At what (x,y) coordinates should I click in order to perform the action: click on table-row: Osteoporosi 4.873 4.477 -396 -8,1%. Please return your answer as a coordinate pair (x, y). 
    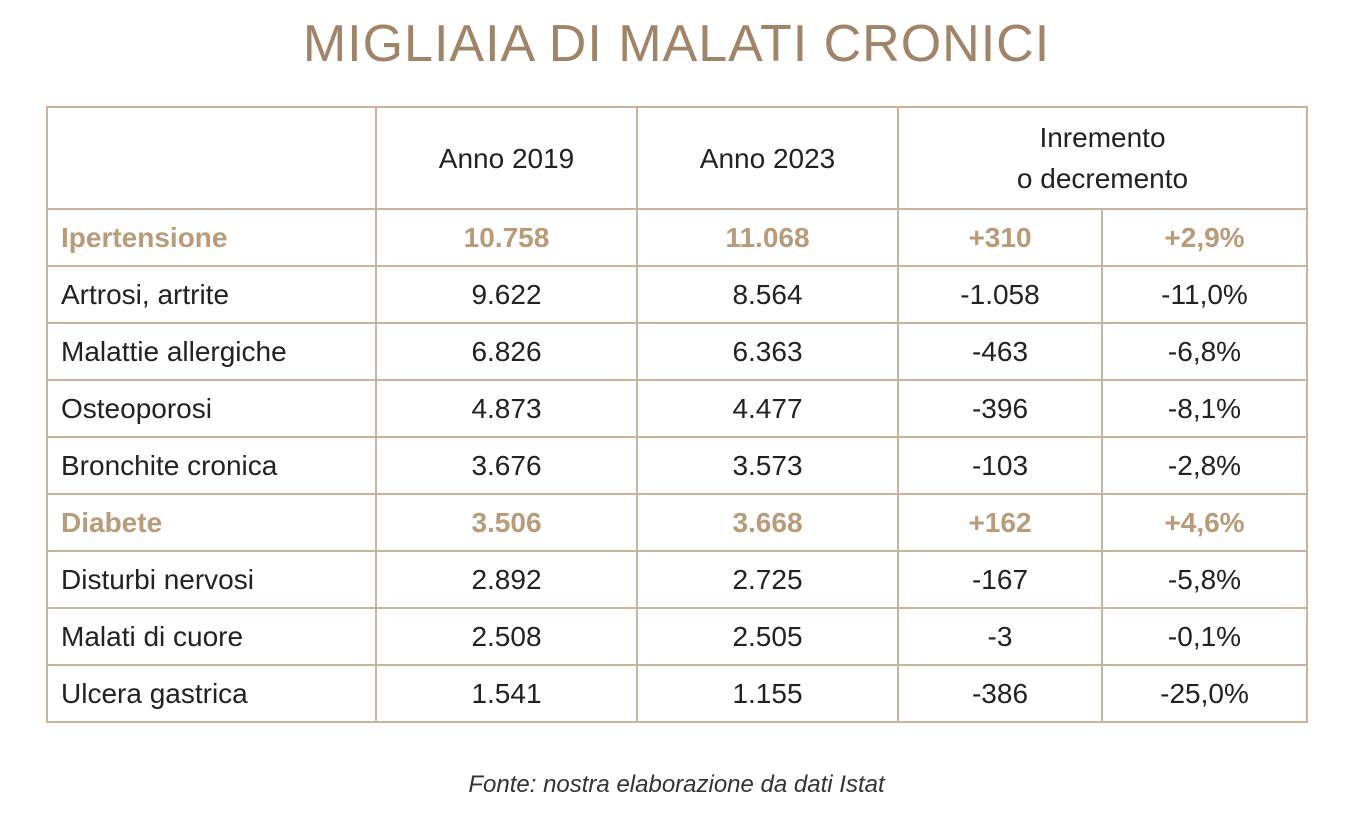
    Looking at the image, I should click on (677, 408).